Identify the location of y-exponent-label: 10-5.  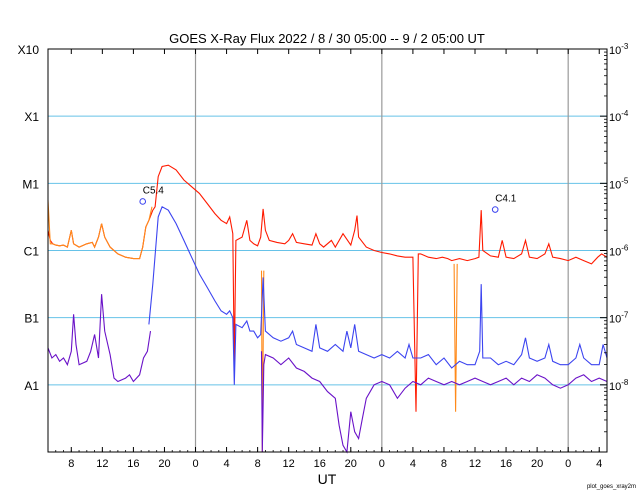
(619, 183).